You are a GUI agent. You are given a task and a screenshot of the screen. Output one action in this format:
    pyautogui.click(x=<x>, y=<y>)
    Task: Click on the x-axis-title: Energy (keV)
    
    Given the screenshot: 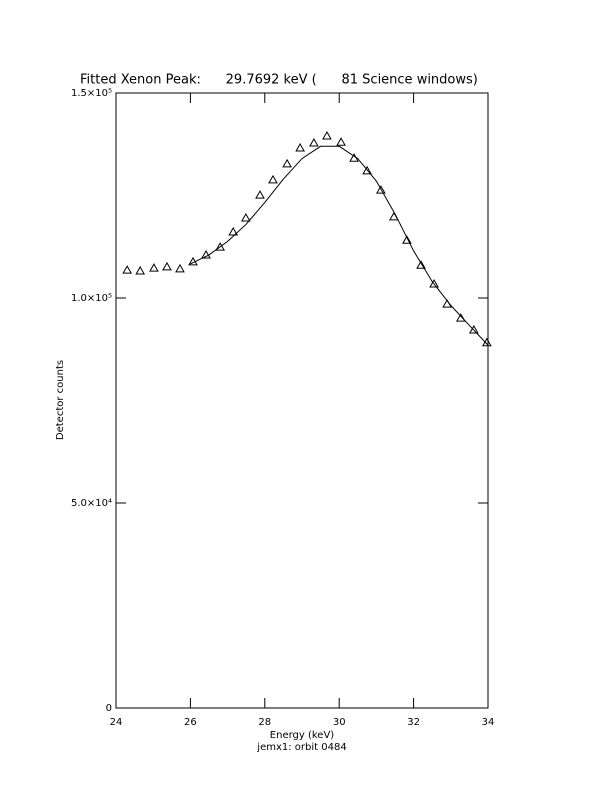 What is the action you would take?
    pyautogui.click(x=302, y=735)
    